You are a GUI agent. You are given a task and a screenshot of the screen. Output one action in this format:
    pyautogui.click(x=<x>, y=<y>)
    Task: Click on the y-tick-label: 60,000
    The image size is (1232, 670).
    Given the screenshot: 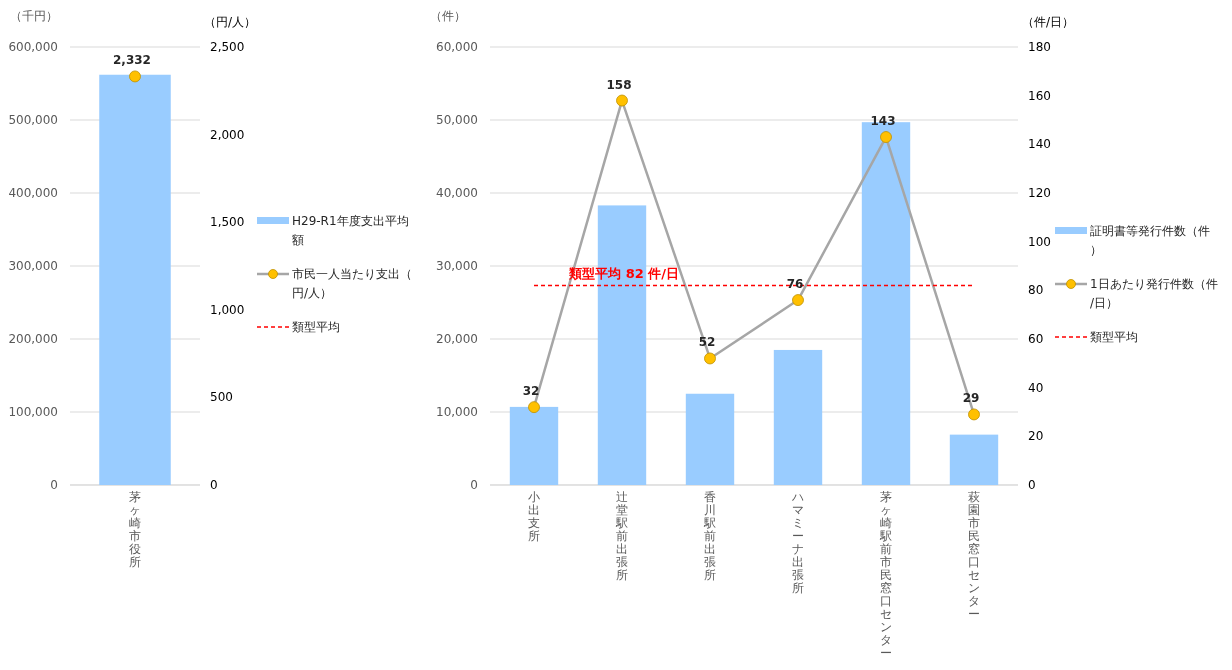 What is the action you would take?
    pyautogui.click(x=457, y=47)
    